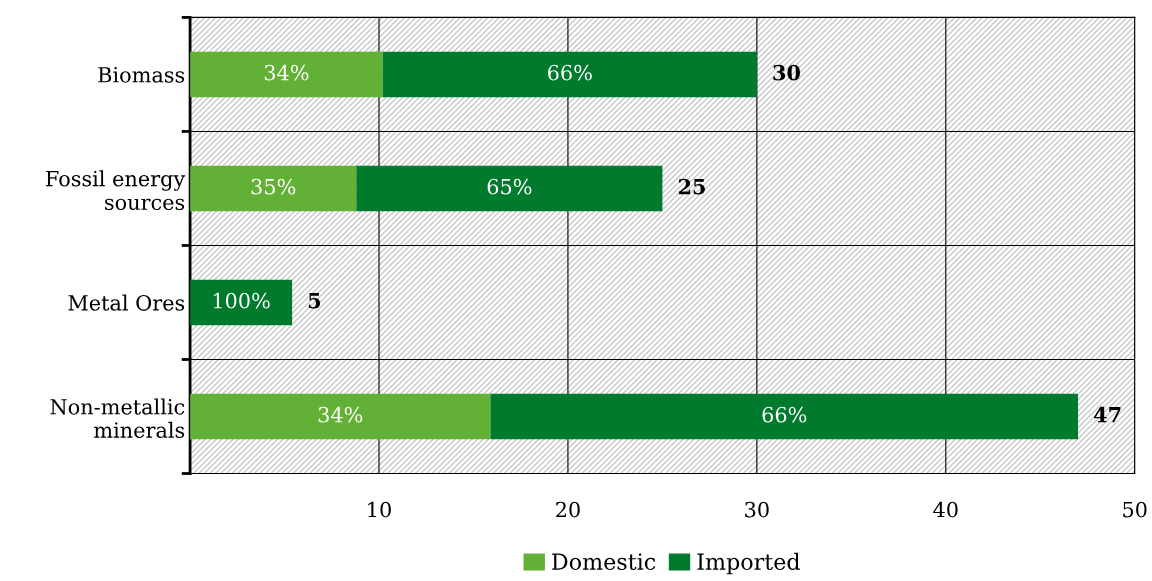 Image resolution: width=1152 pixels, height=581 pixels. Describe the element at coordinates (604, 562) in the screenshot. I see `legend-label: Domestic` at that location.